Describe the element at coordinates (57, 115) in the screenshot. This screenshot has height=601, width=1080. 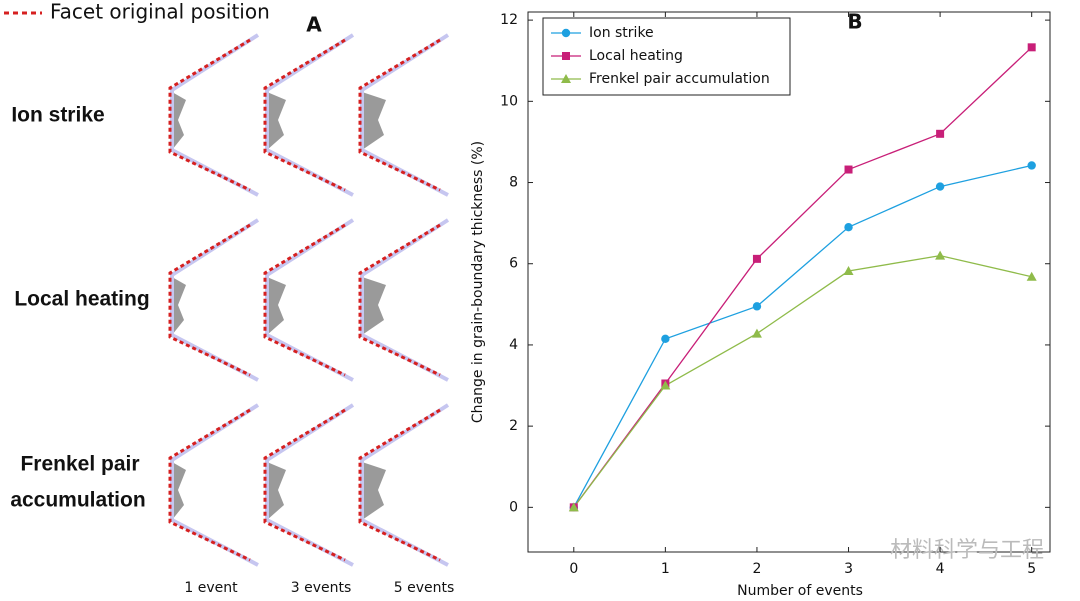
I see `row-label: Ion strike` at that location.